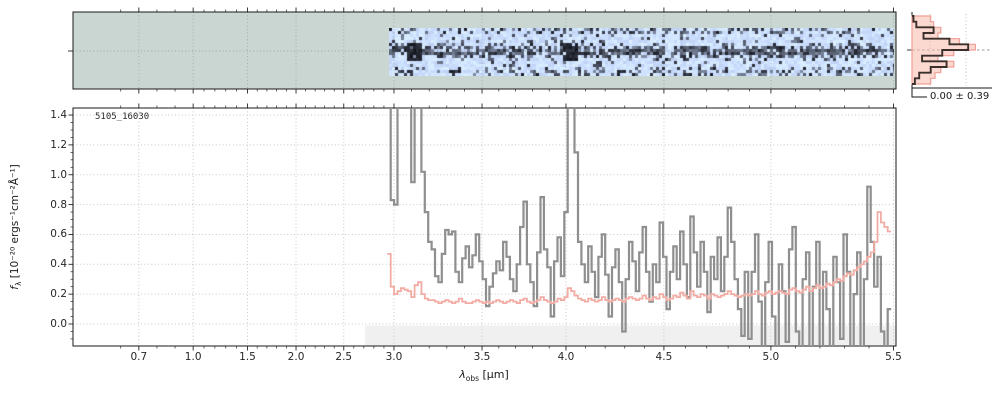 The image size is (1000, 400). I want to click on y-tick-label: 0.6, so click(58, 234).